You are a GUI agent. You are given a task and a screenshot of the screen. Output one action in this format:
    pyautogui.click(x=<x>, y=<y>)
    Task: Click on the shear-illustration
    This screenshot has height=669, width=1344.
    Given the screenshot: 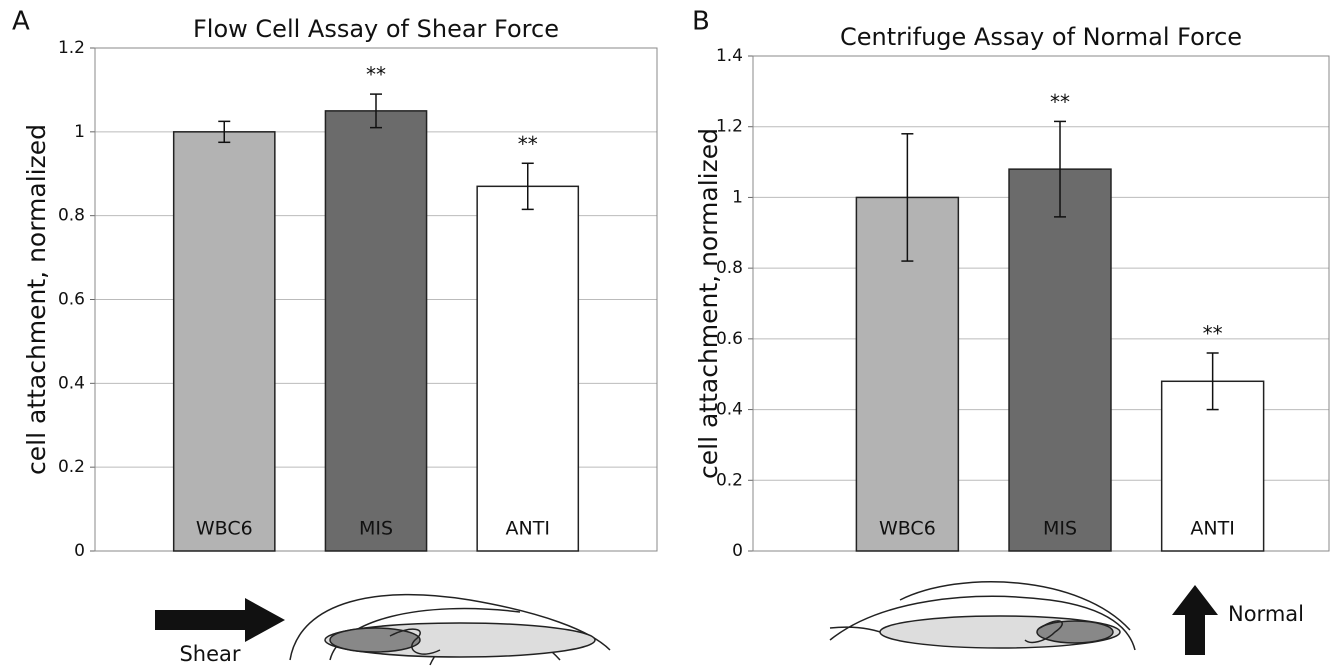 What is the action you would take?
    pyautogui.click(x=383, y=629)
    